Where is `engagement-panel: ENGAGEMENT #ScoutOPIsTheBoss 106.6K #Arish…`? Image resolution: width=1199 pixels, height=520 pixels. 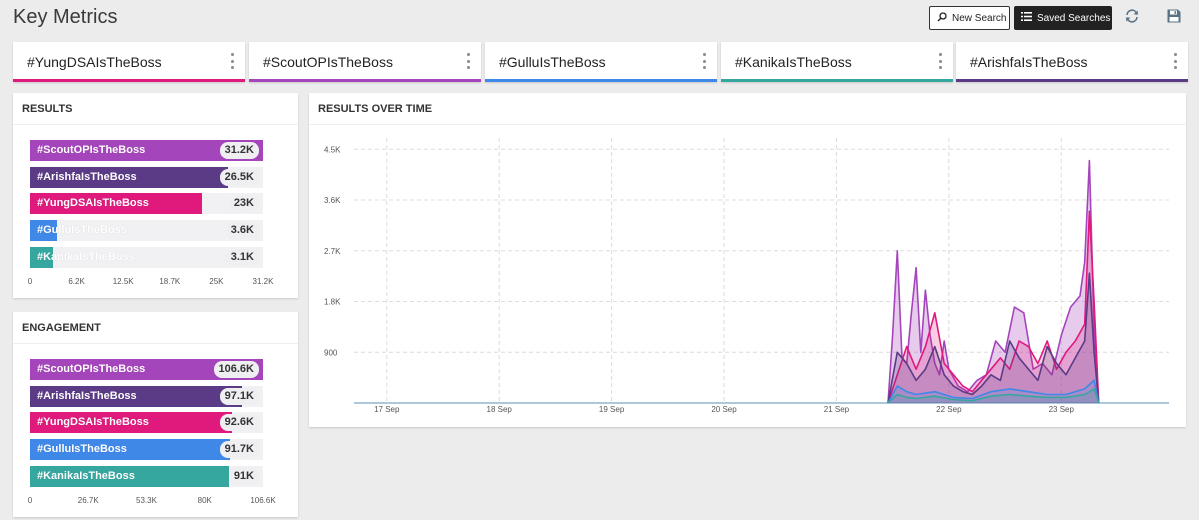 engagement-panel: ENGAGEMENT #ScoutOPIsTheBoss 106.6K #Arish… is located at coordinates (155, 414).